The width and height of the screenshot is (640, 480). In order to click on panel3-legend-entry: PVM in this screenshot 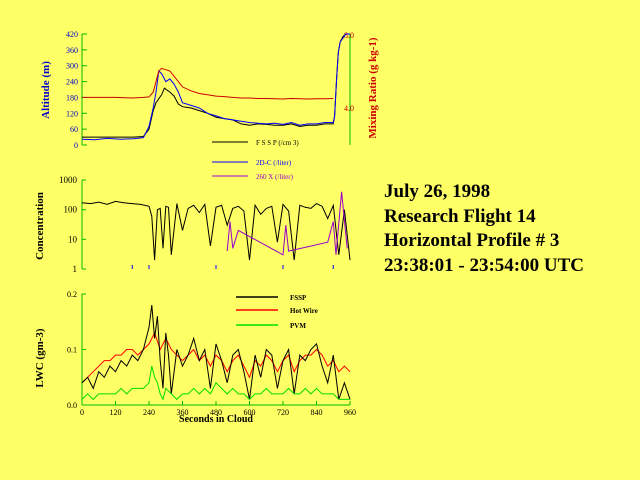, I will do `click(298, 326)`.